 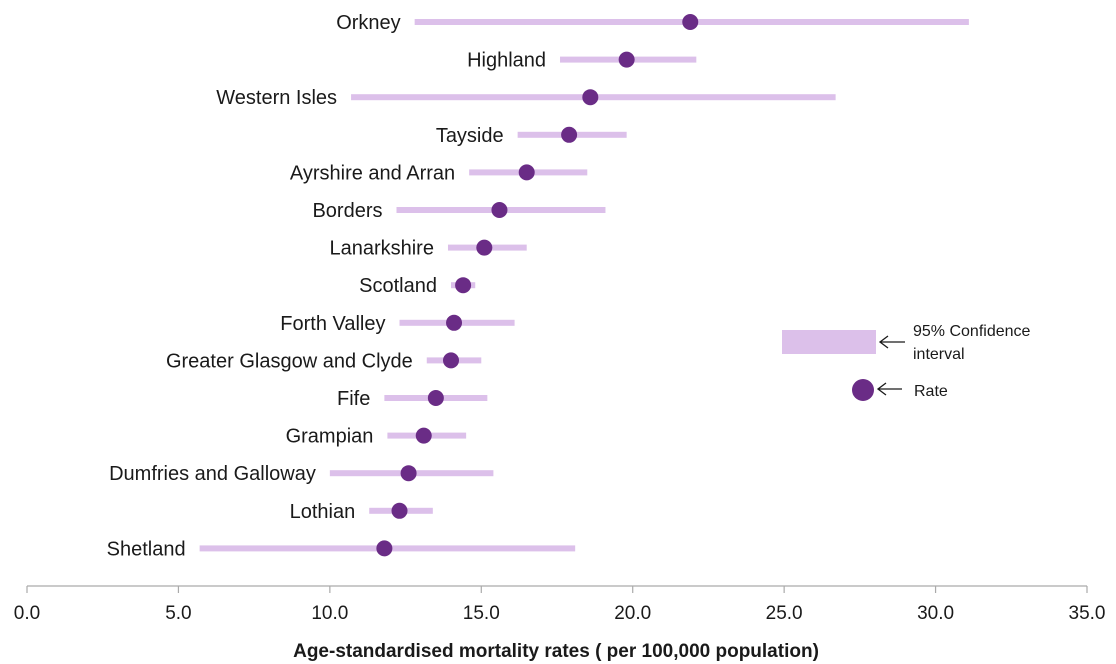 What do you see at coordinates (289, 361) in the screenshot?
I see `category-label: Greater Glasgow and Clyde` at bounding box center [289, 361].